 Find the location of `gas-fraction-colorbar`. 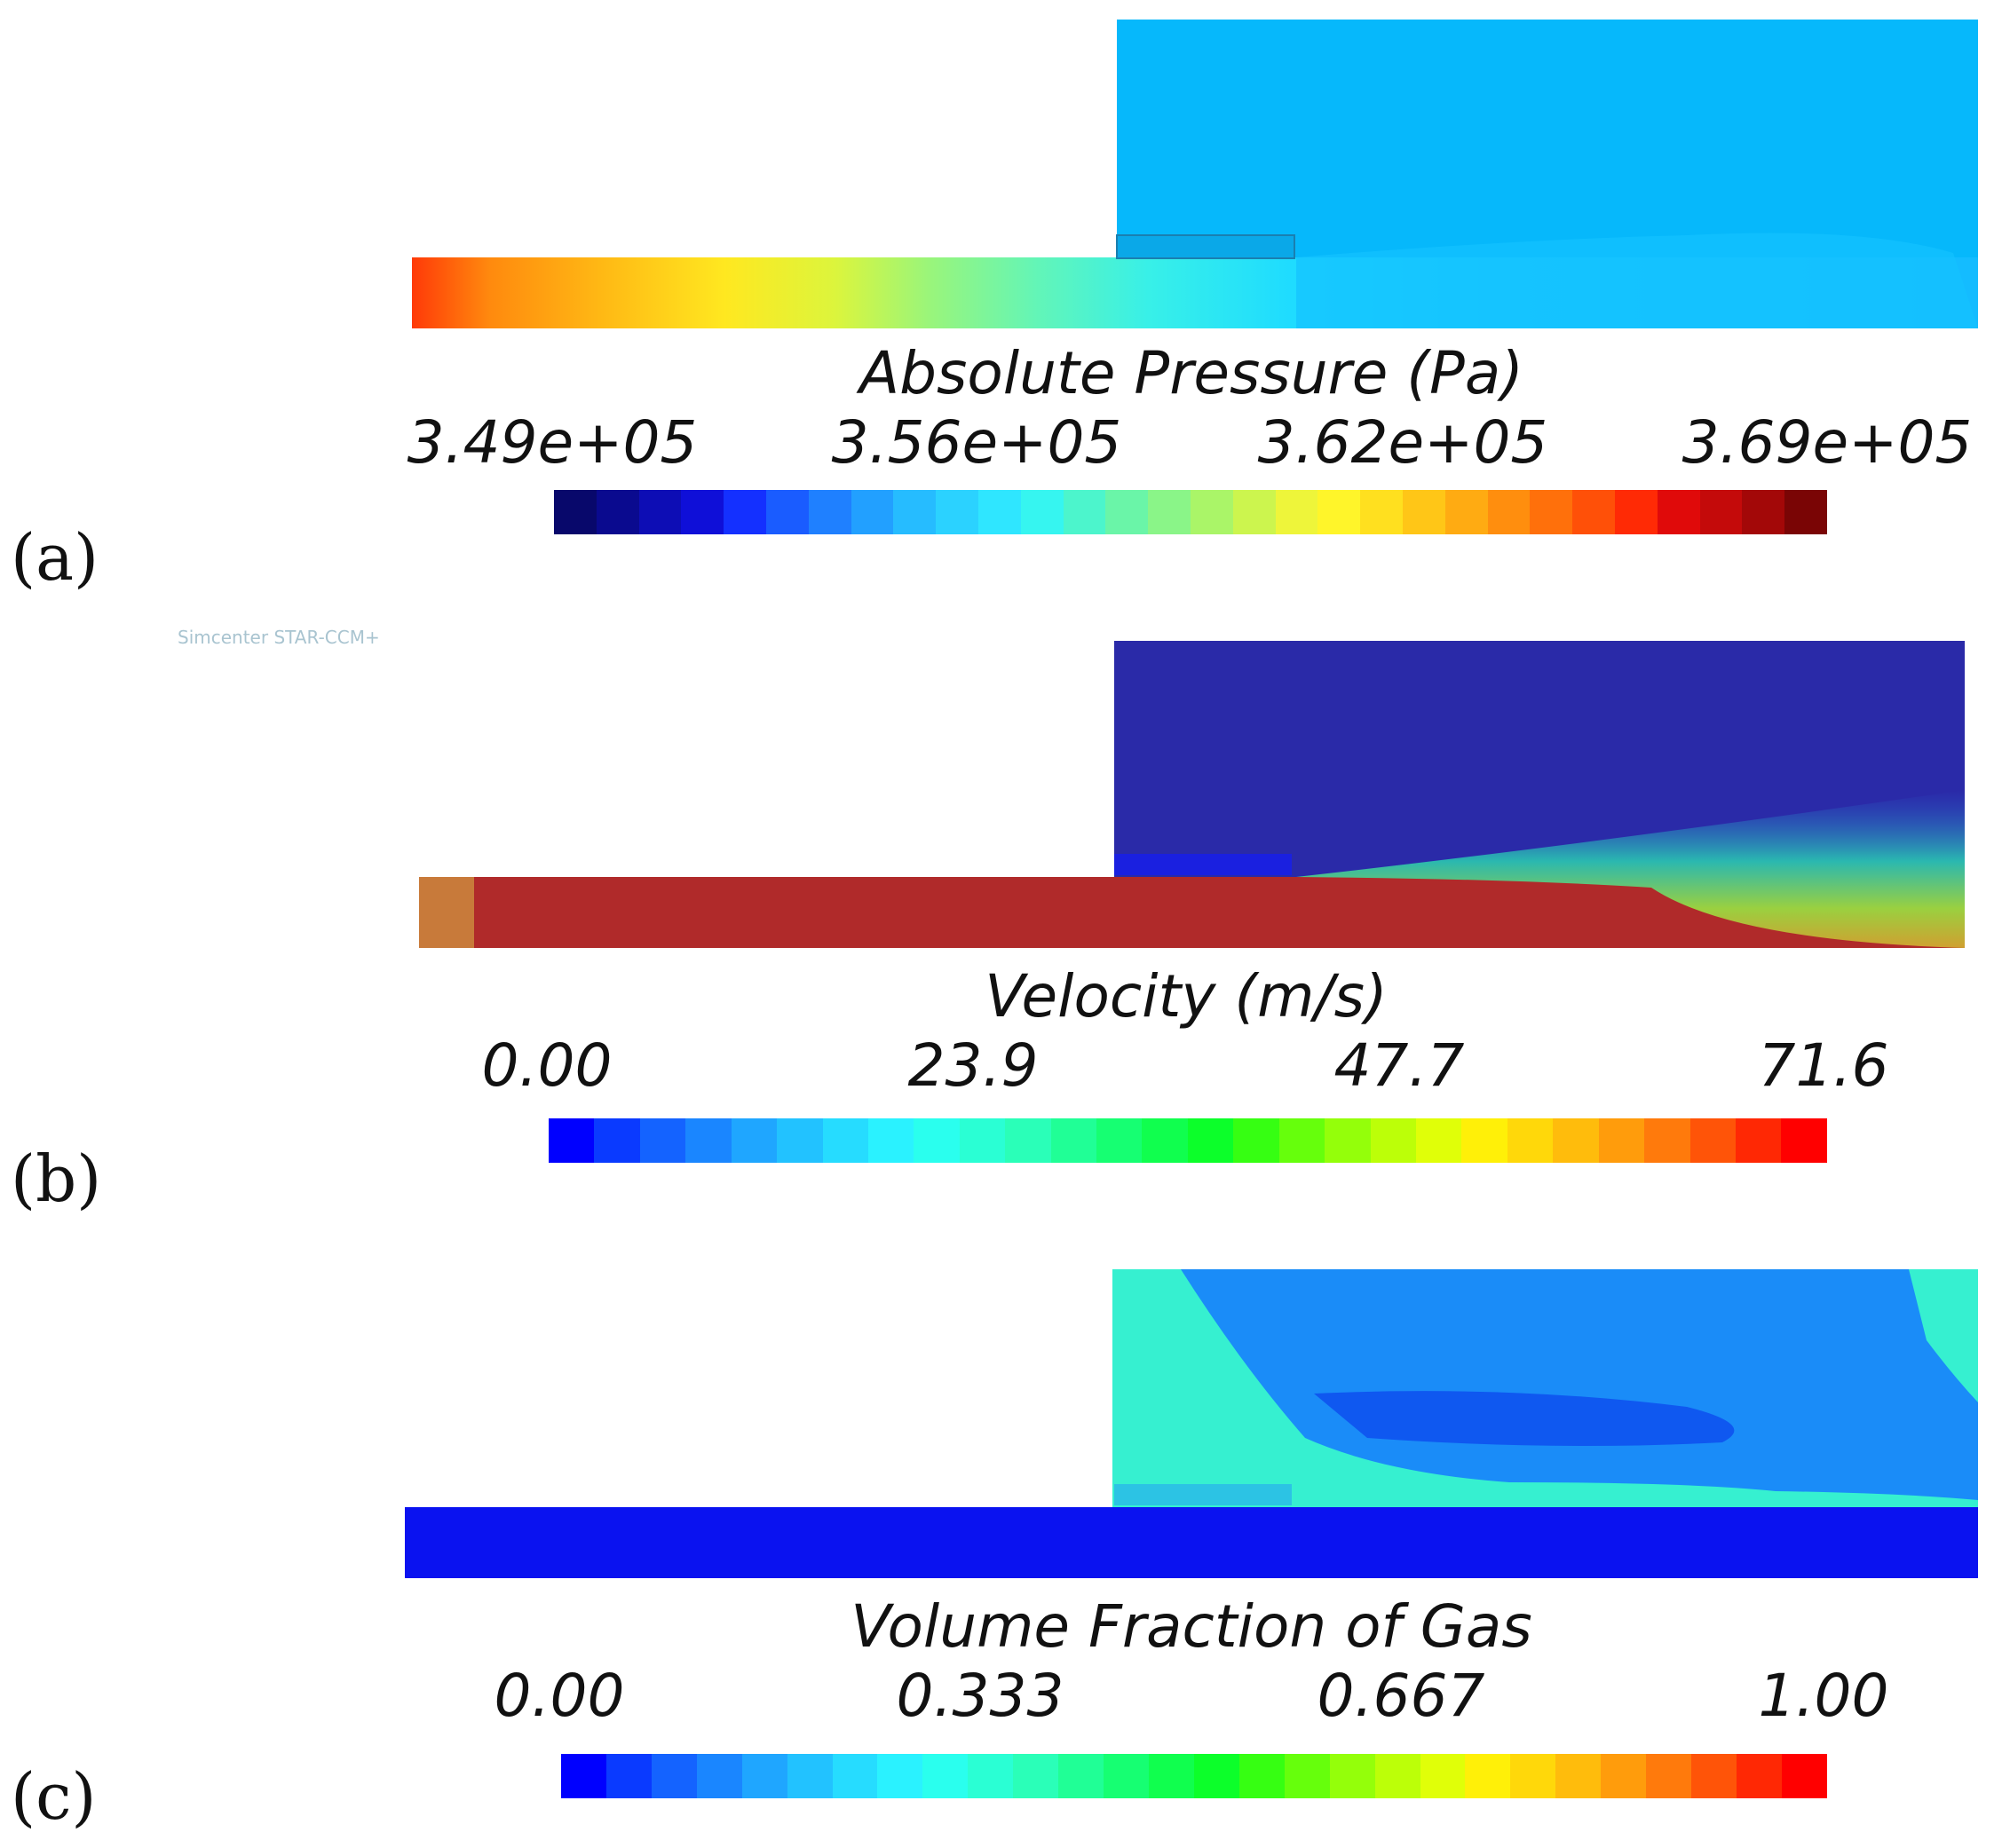

gas-fraction-colorbar is located at coordinates (1194, 1776).